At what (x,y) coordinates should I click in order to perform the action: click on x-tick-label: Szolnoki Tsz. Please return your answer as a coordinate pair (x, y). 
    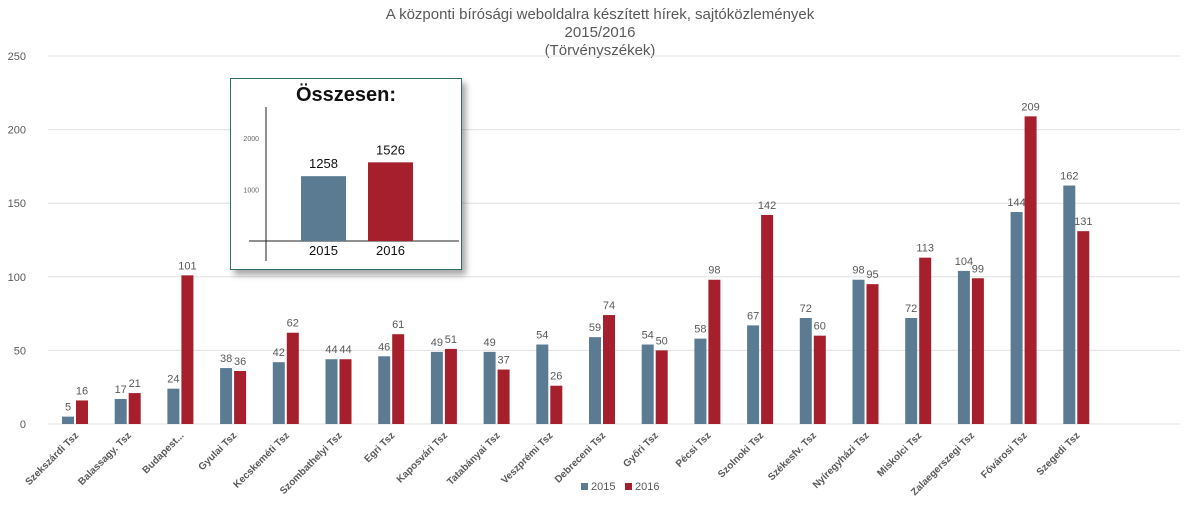
    Looking at the image, I should click on (741, 455).